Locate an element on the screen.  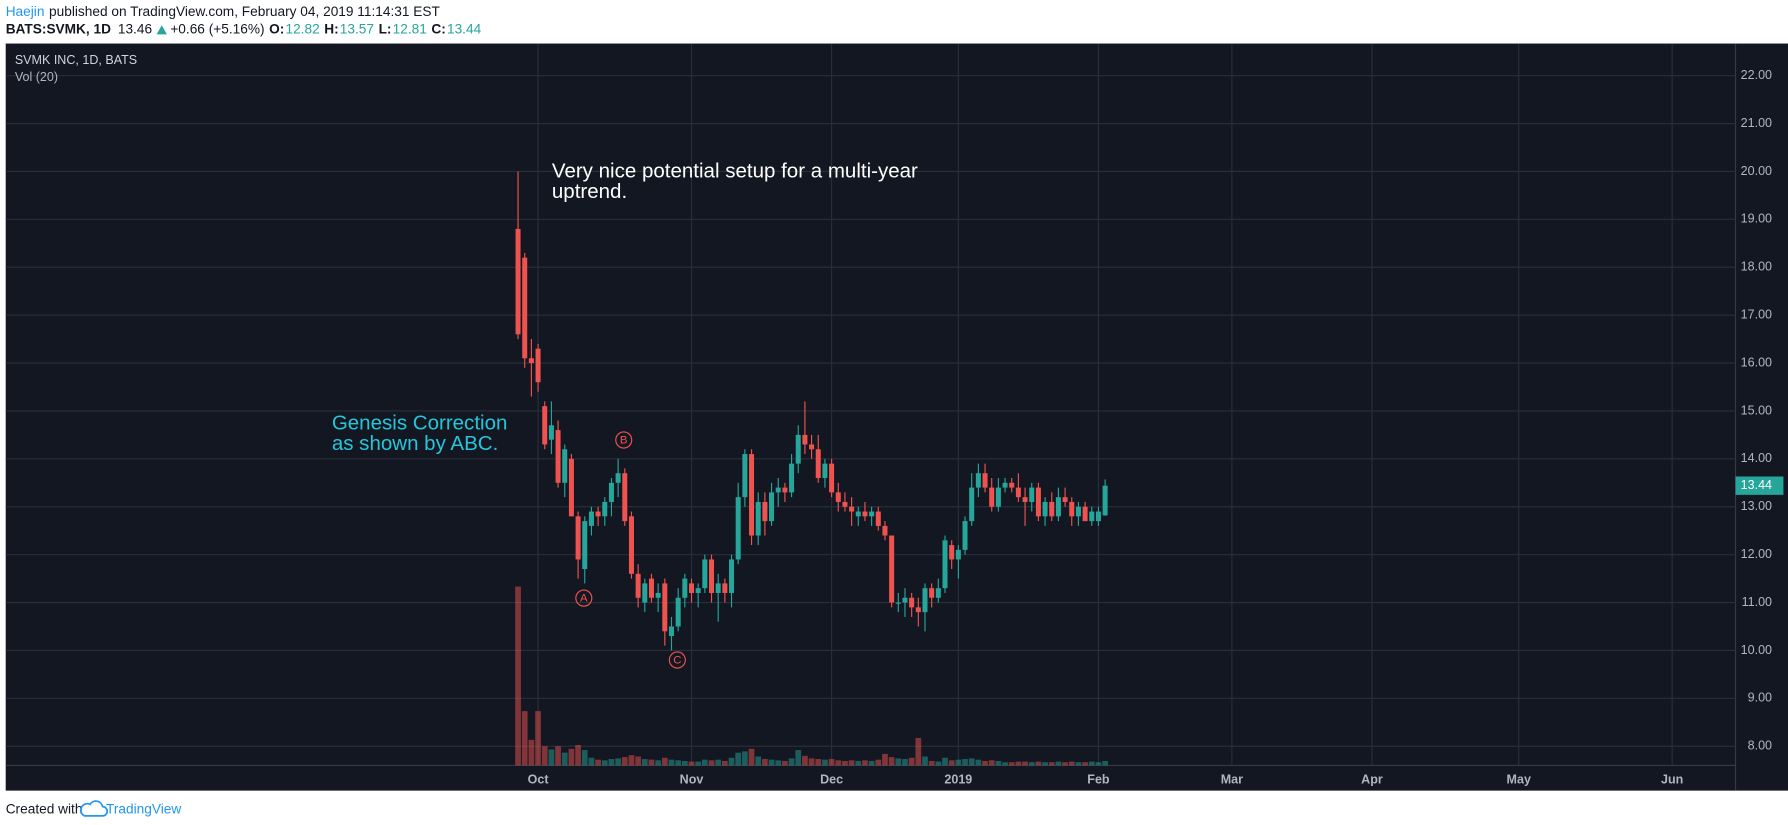
x-tick-label: Feb is located at coordinates (1098, 780).